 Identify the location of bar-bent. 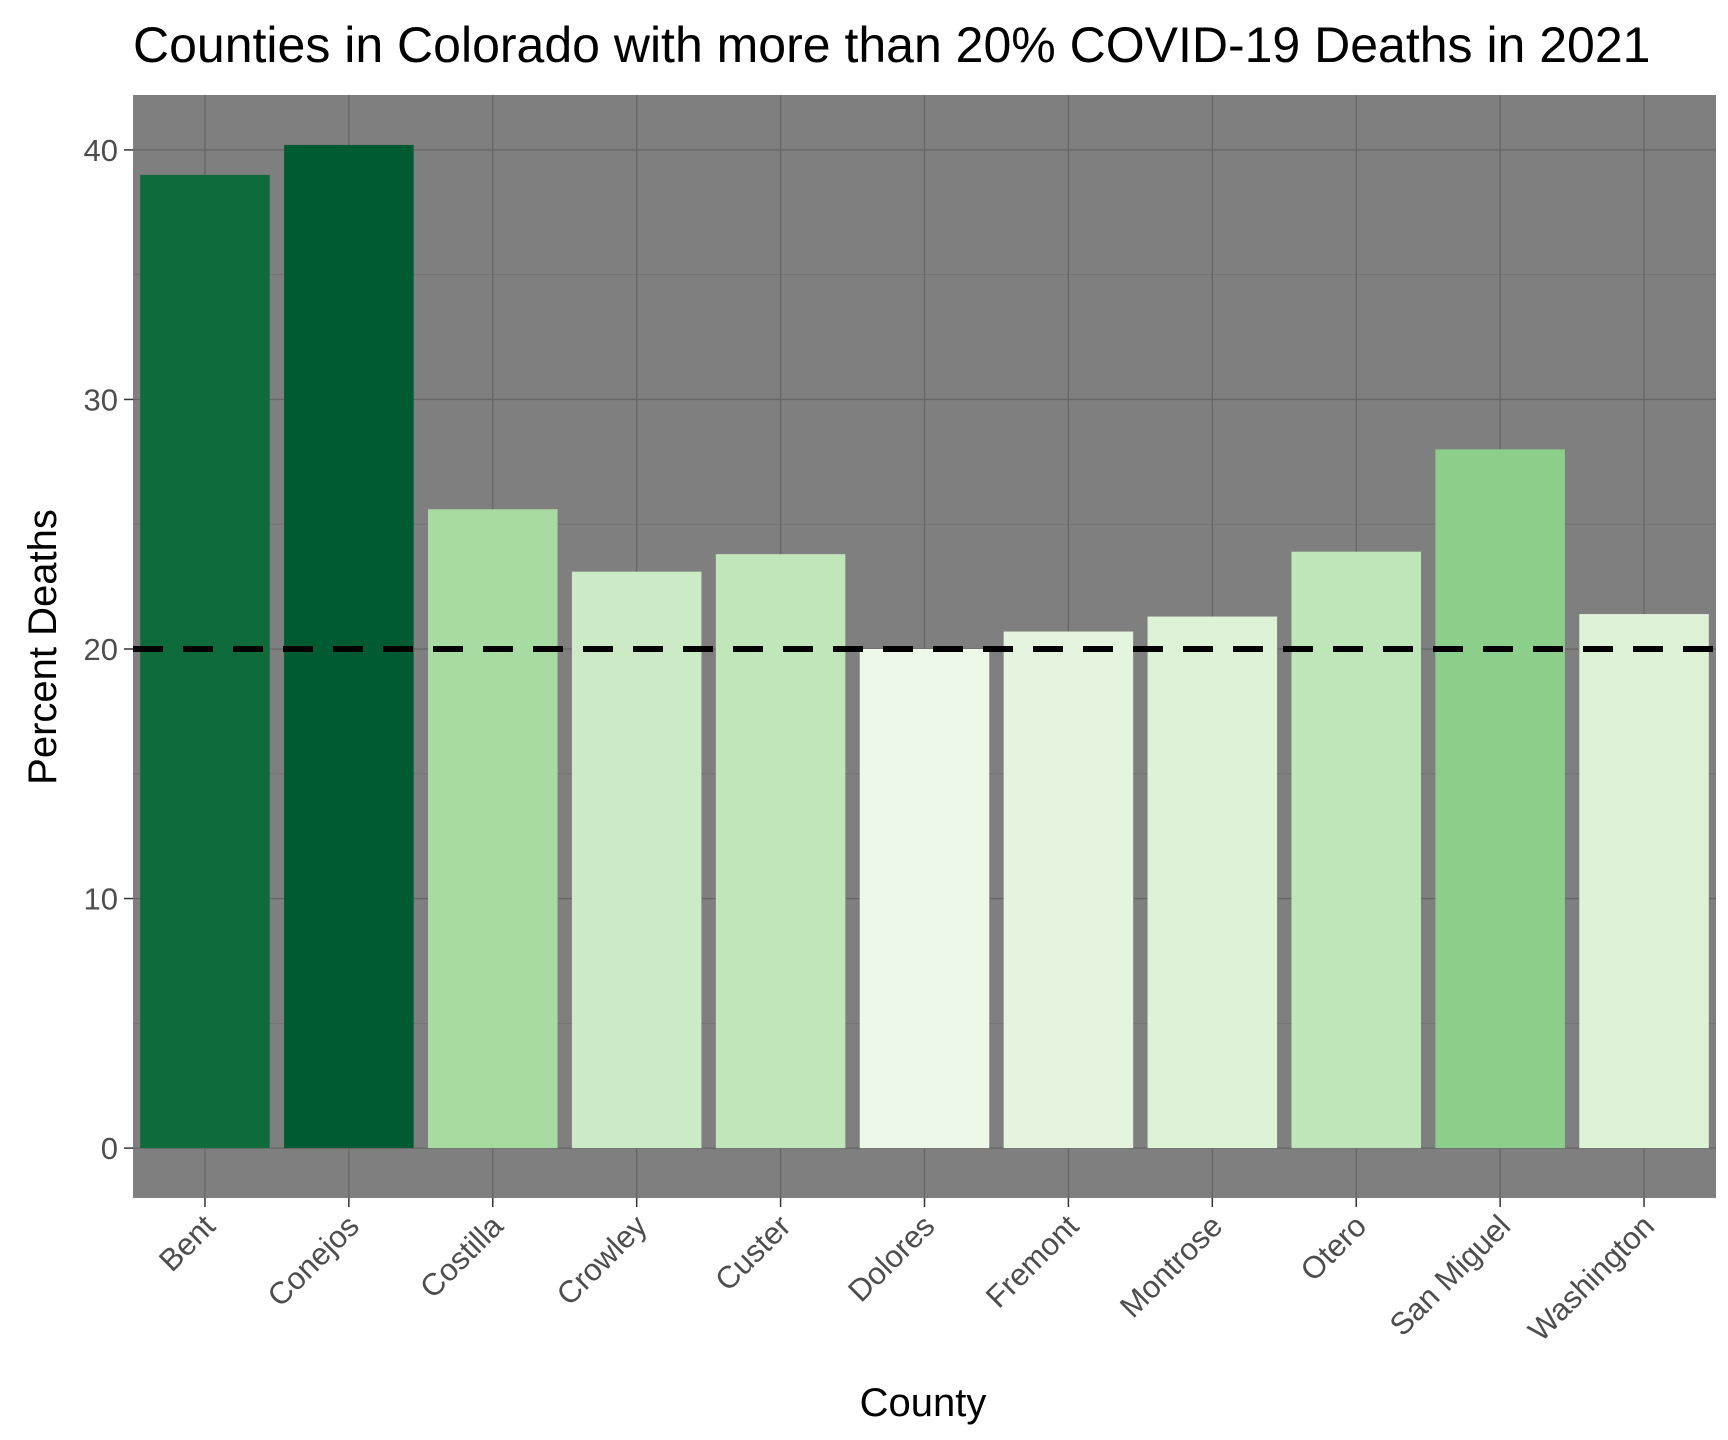
(205, 661).